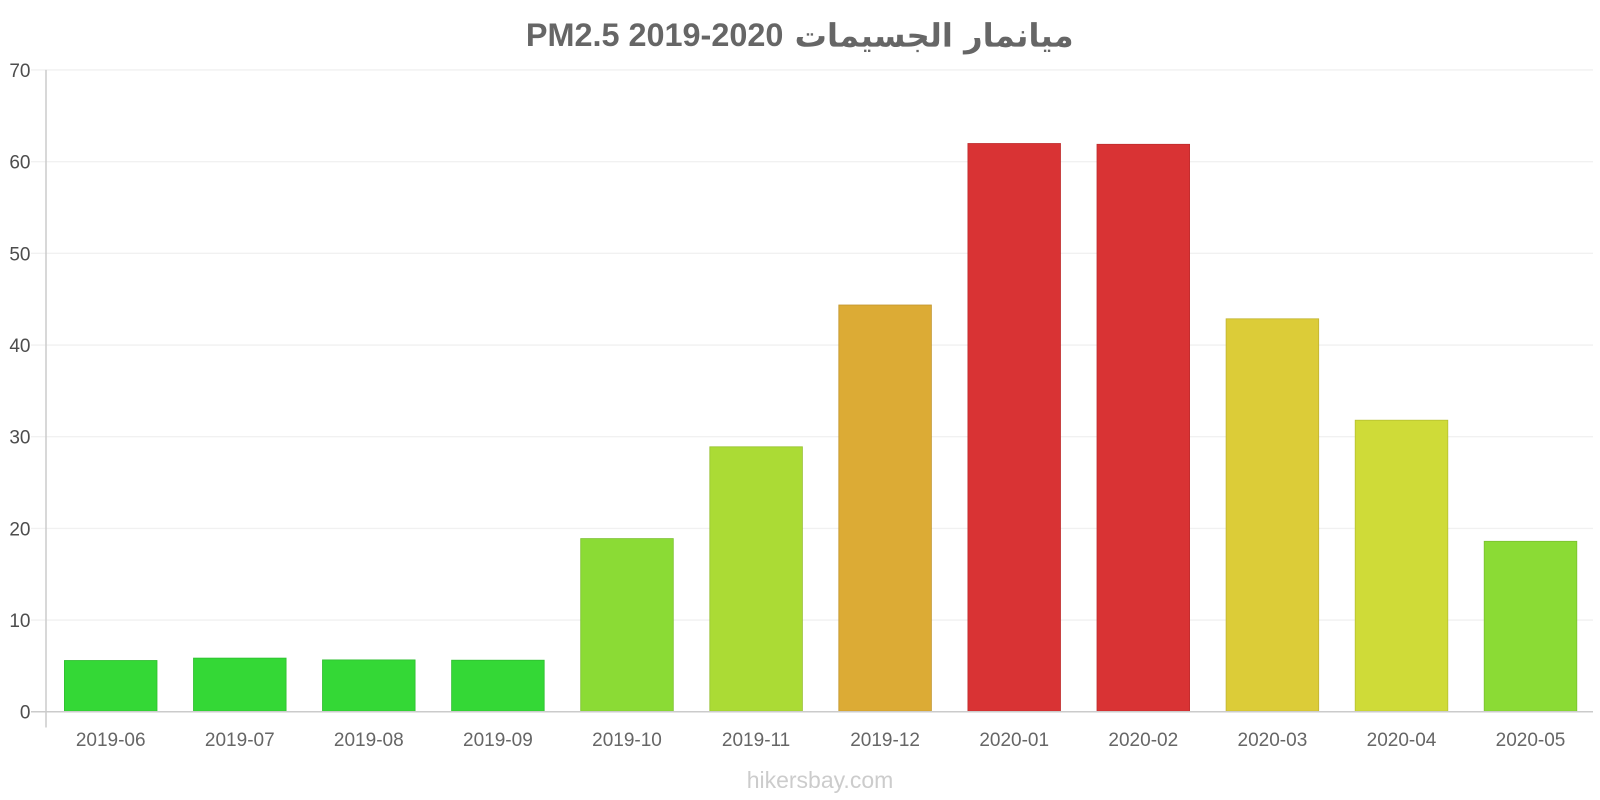  I want to click on svg-text: 2019-11, so click(756, 740).